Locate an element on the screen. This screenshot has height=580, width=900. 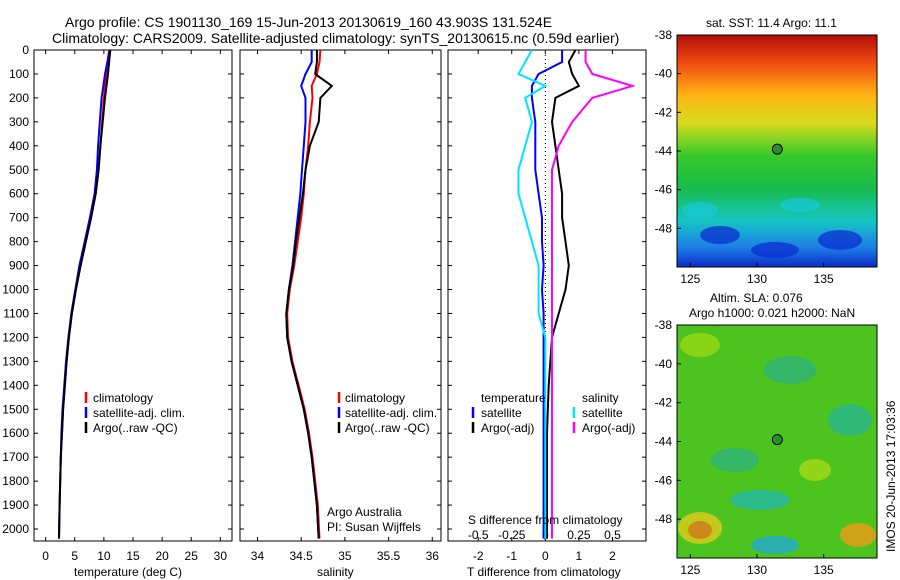
y-tick-label: 700 is located at coordinates (19, 218).